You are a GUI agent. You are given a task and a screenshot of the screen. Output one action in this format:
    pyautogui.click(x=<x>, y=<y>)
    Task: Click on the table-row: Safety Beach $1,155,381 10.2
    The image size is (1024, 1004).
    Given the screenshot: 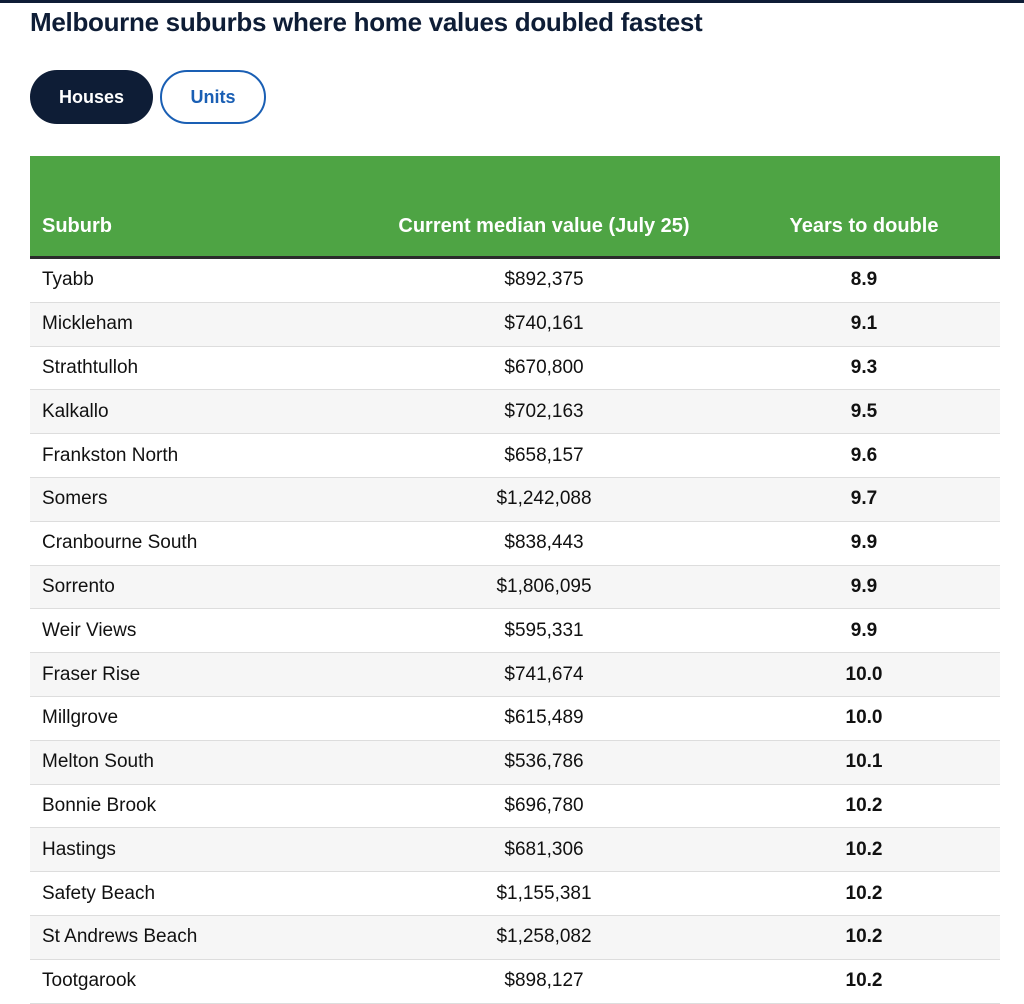 What is the action you would take?
    pyautogui.click(x=515, y=893)
    